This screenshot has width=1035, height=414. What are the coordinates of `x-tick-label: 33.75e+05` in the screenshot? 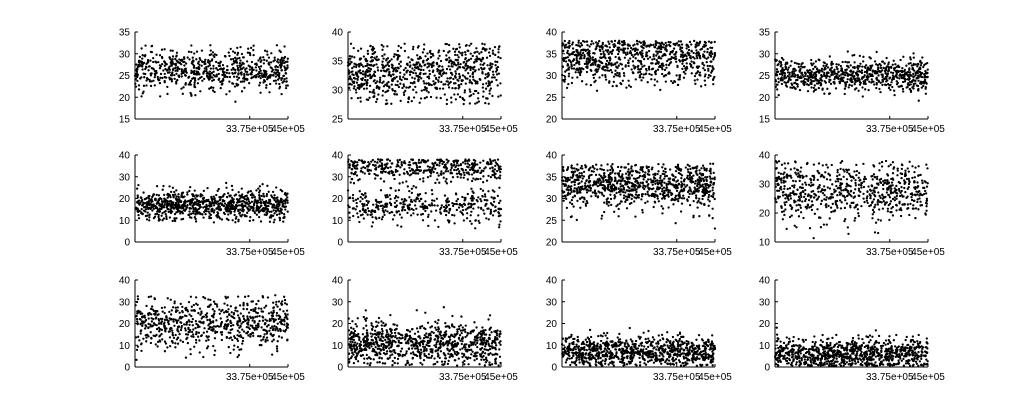 It's located at (250, 252).